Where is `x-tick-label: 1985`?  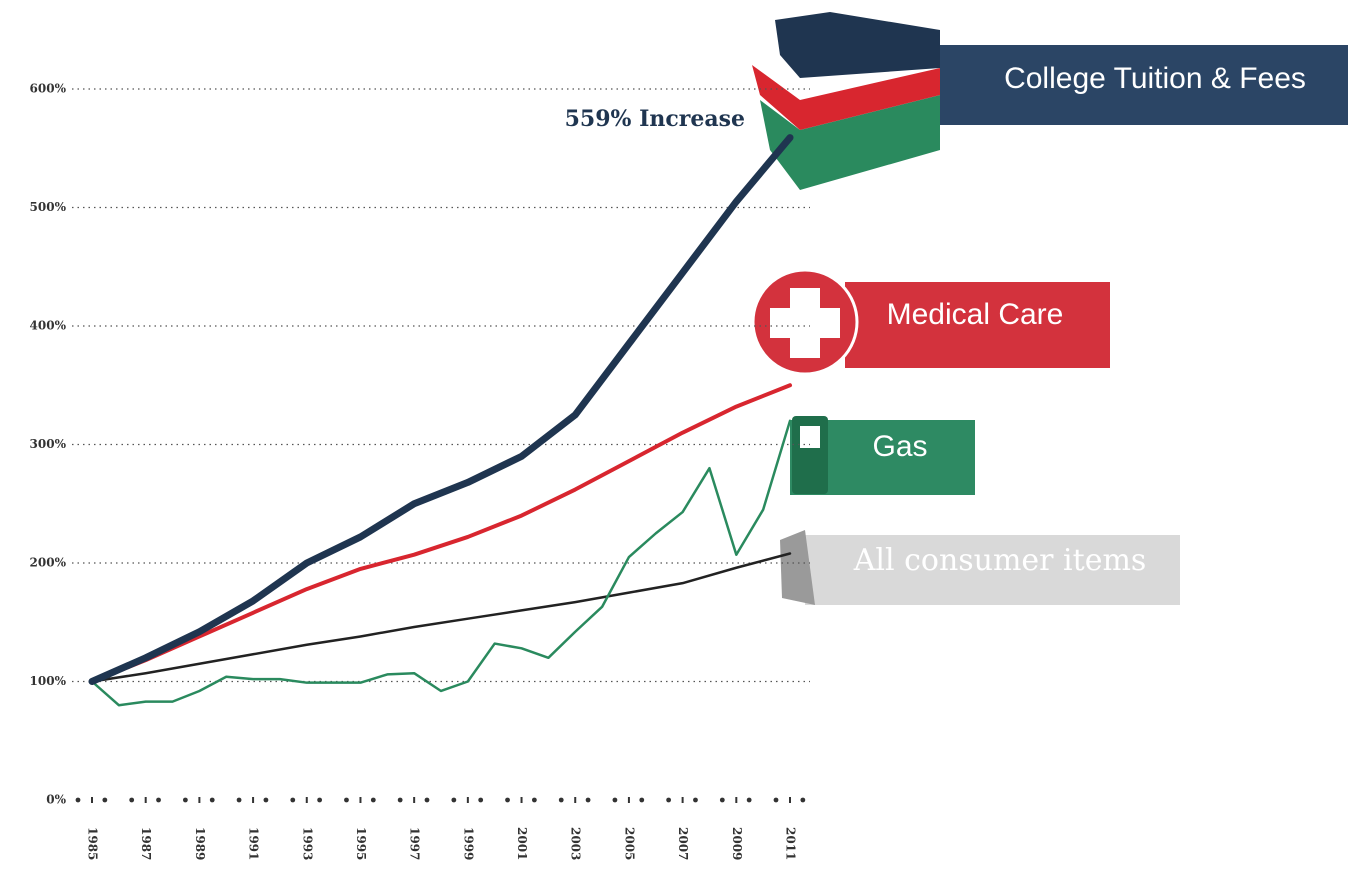
x-tick-label: 1985 is located at coordinates (93, 843).